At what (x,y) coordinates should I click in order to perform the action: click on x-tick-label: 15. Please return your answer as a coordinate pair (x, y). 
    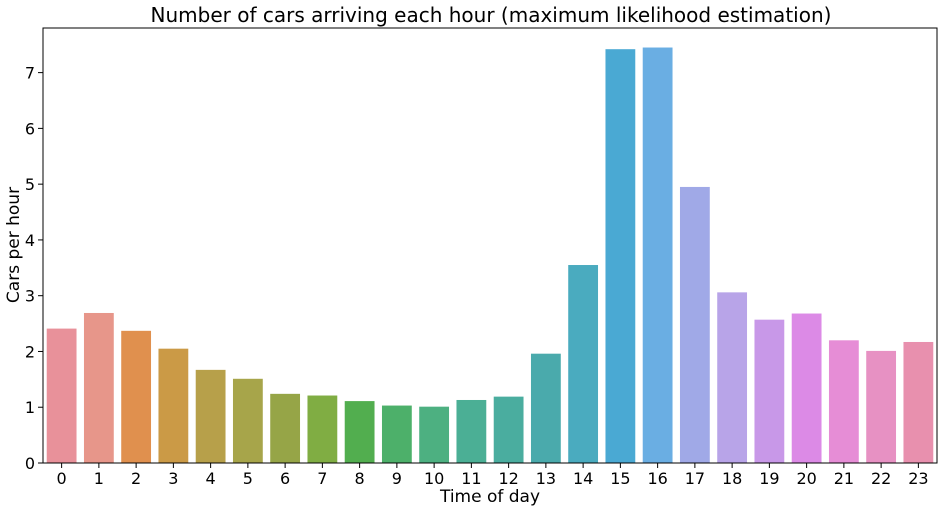
    Looking at the image, I should click on (620, 478).